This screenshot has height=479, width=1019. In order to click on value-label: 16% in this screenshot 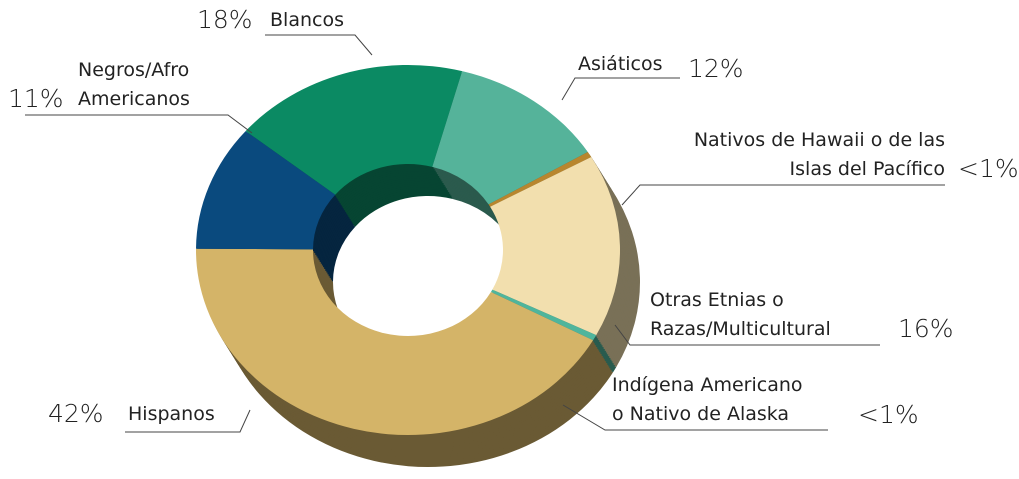, I will do `click(926, 328)`.